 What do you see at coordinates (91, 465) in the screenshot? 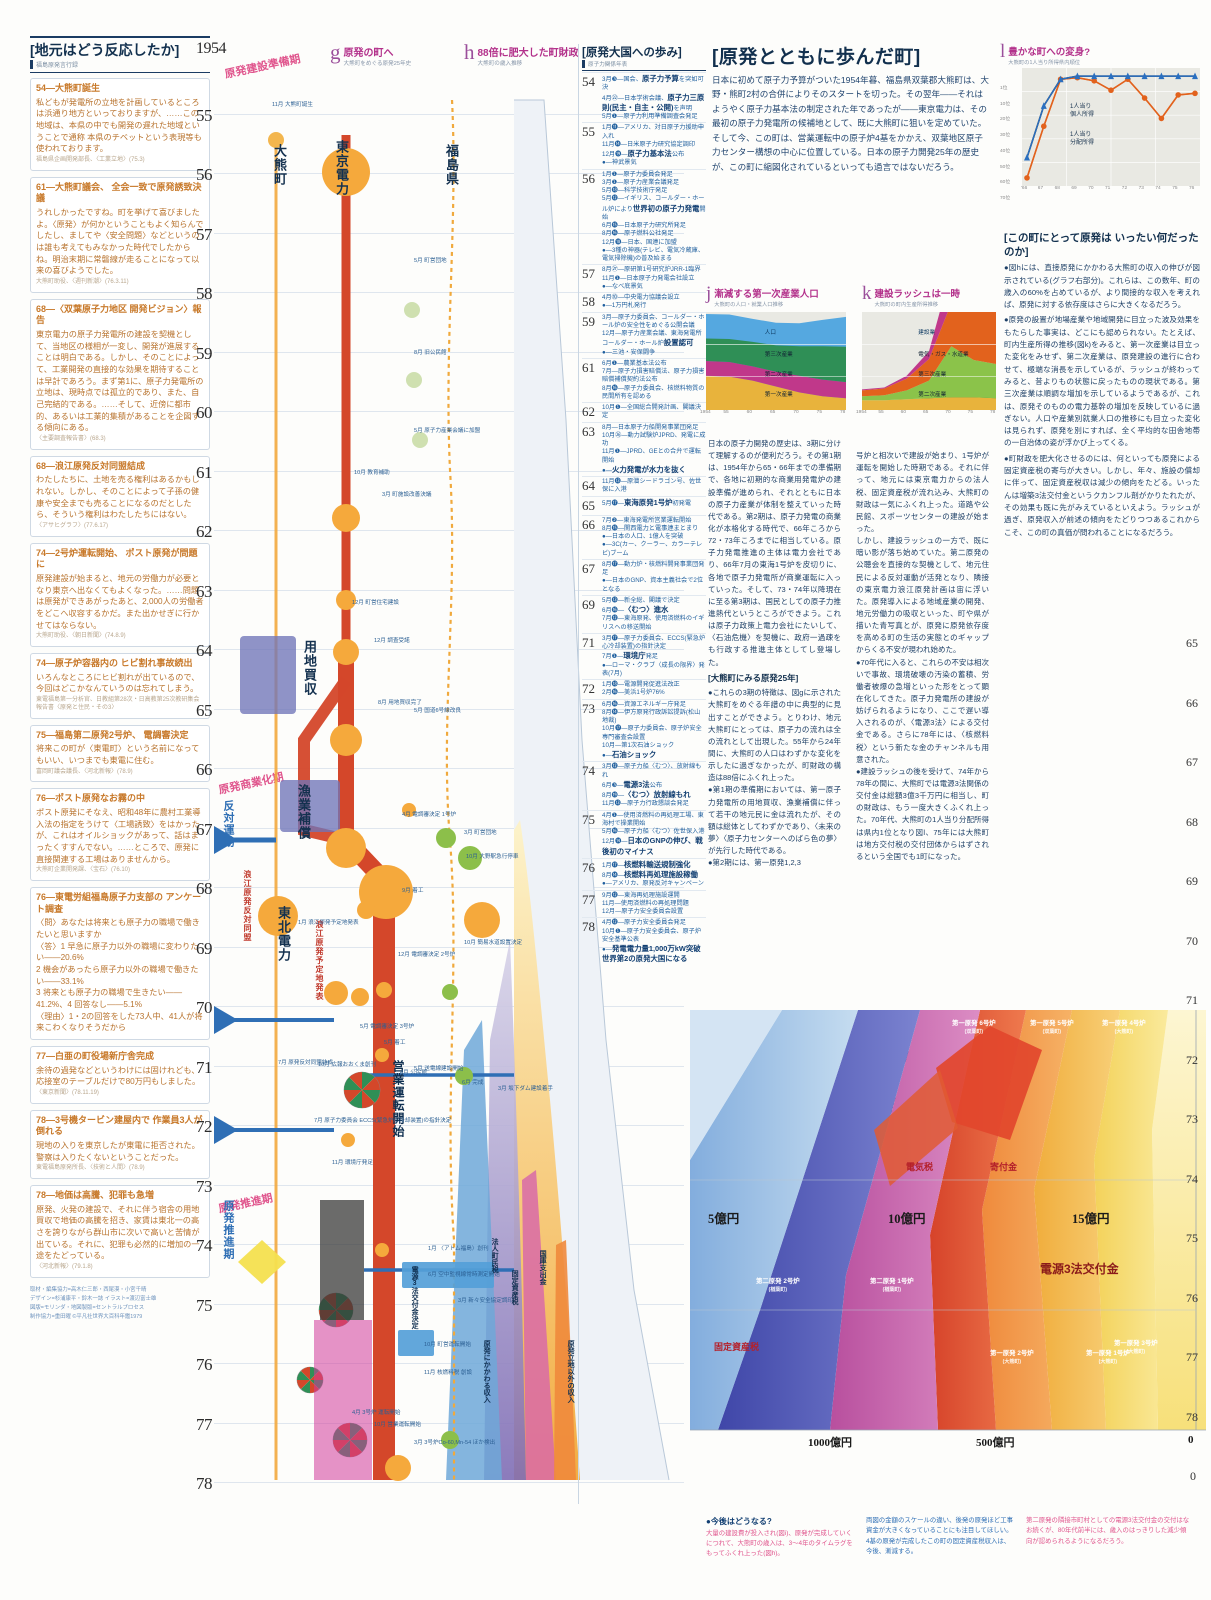
I see `quote-card-heading: 68—浪江原発反対同盟結成` at bounding box center [91, 465].